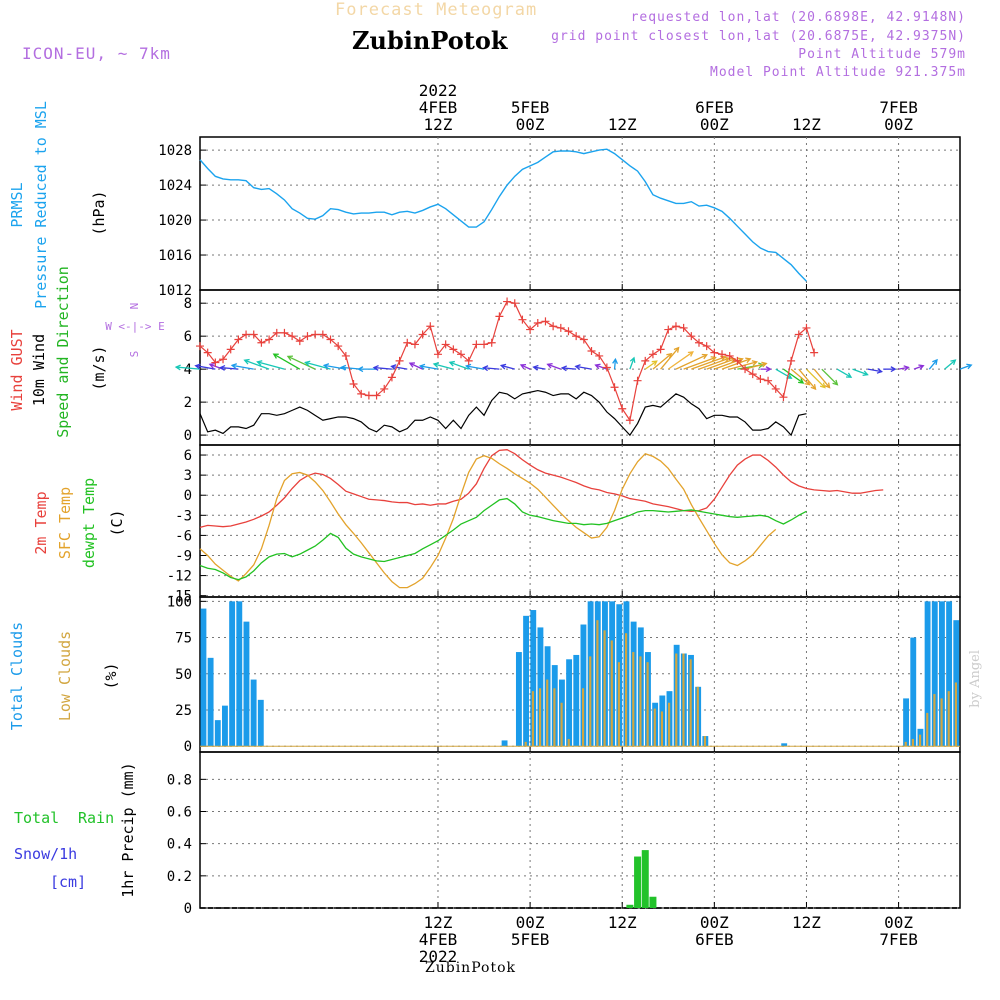 Image resolution: width=1000 pixels, height=1000 pixels. Describe the element at coordinates (179, 877) in the screenshot. I see `precip-ytick-label: 0.2` at that location.